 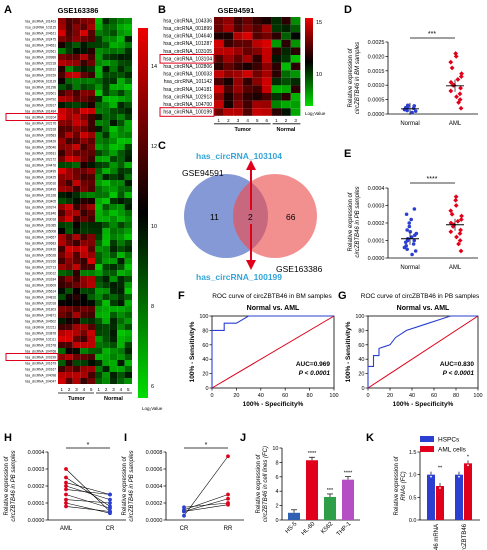 What do you see at coordinates (413, 498) in the screenshot?
I see `panel-k-y-tick-label: 0.5` at bounding box center [413, 498].